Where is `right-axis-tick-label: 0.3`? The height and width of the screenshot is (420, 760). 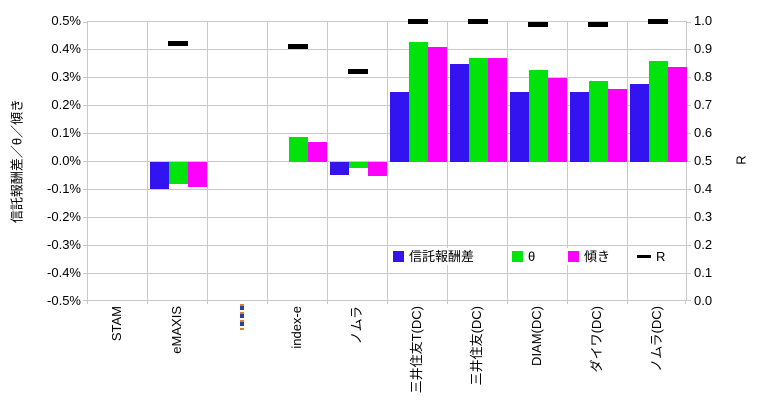 right-axis-tick-label: 0.3 is located at coordinates (703, 216).